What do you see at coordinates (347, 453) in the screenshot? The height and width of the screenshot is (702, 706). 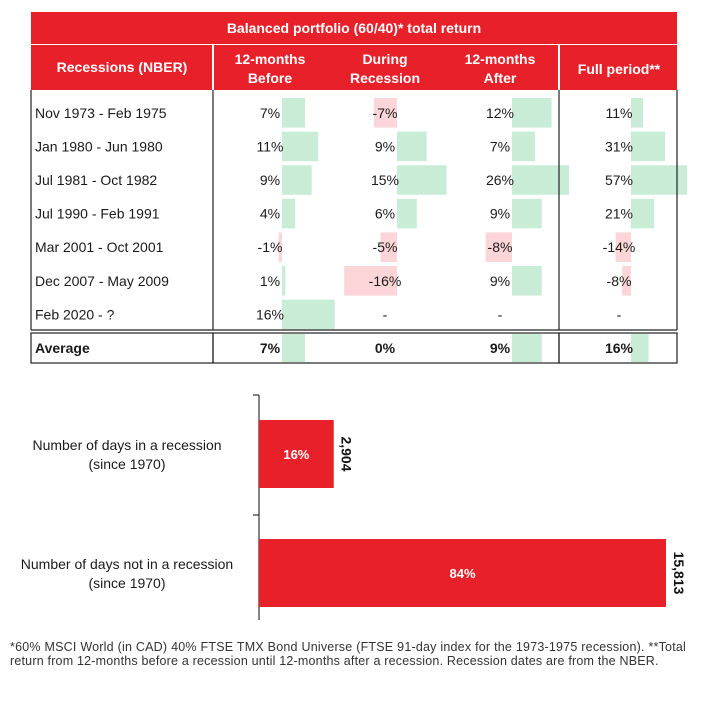 I see `bar-value-label: 2,904` at bounding box center [347, 453].